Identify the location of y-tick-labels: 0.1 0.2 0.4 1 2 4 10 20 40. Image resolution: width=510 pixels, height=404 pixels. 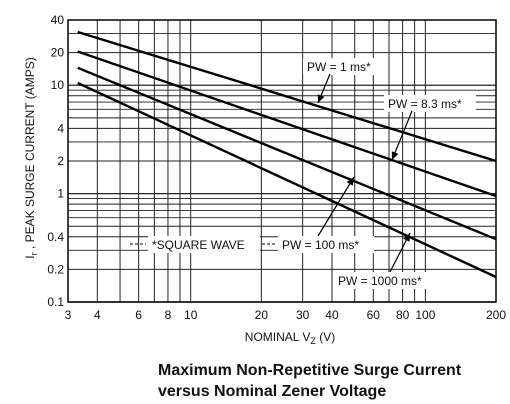
(55, 161).